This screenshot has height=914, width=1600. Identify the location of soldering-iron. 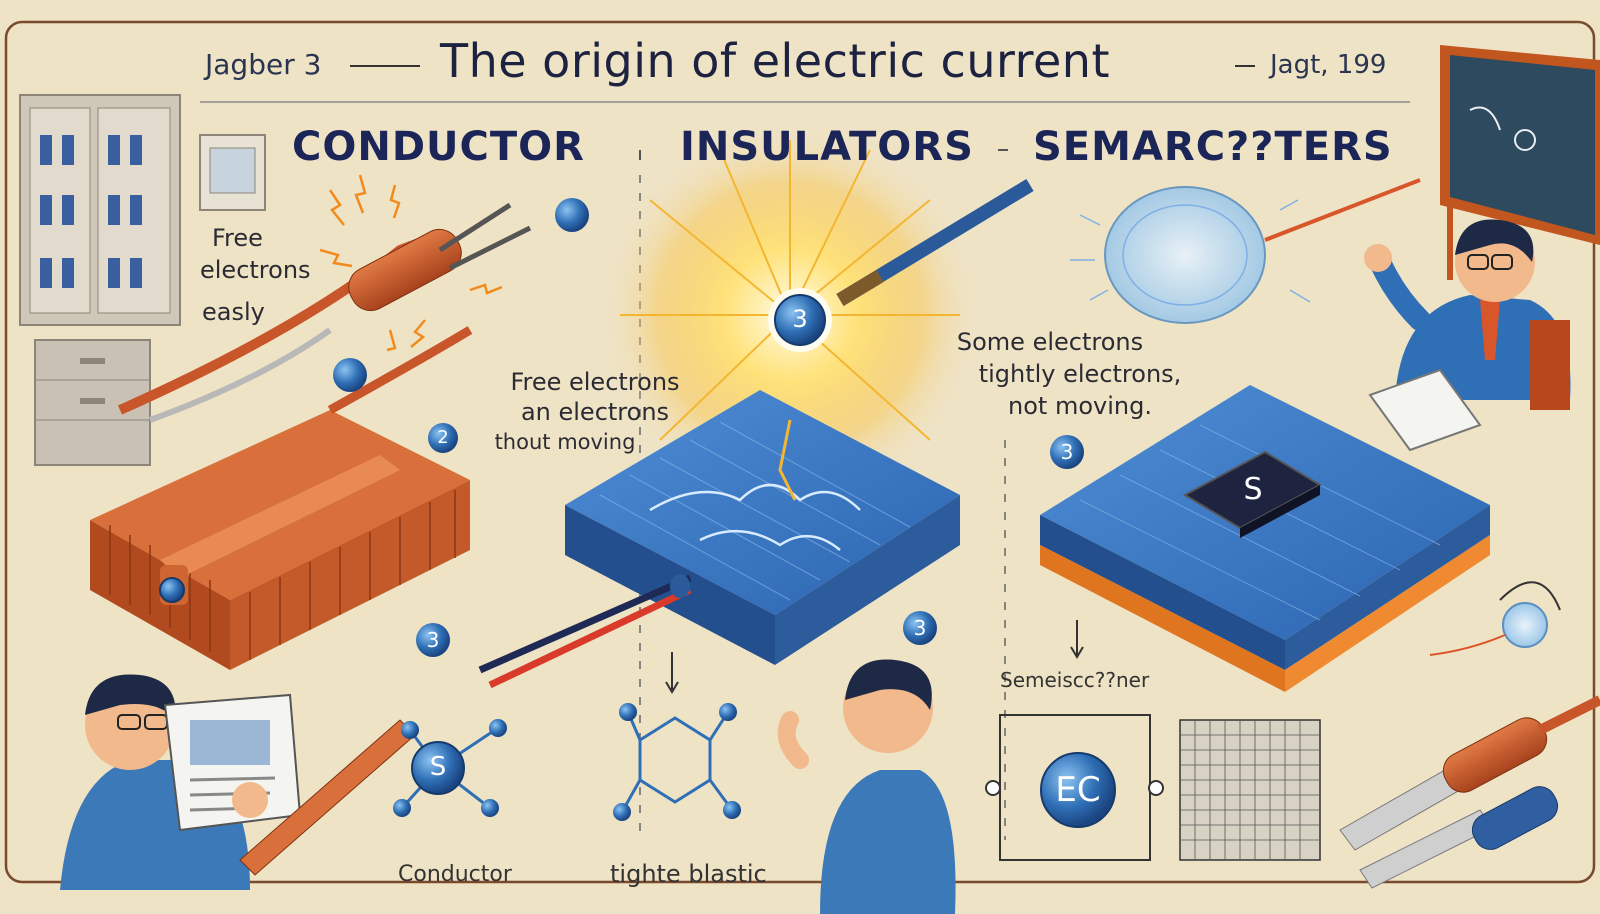
(1469, 792).